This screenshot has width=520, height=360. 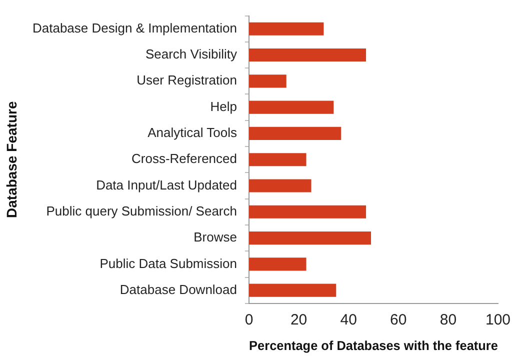 I want to click on x-tick-label: 80, so click(x=448, y=320).